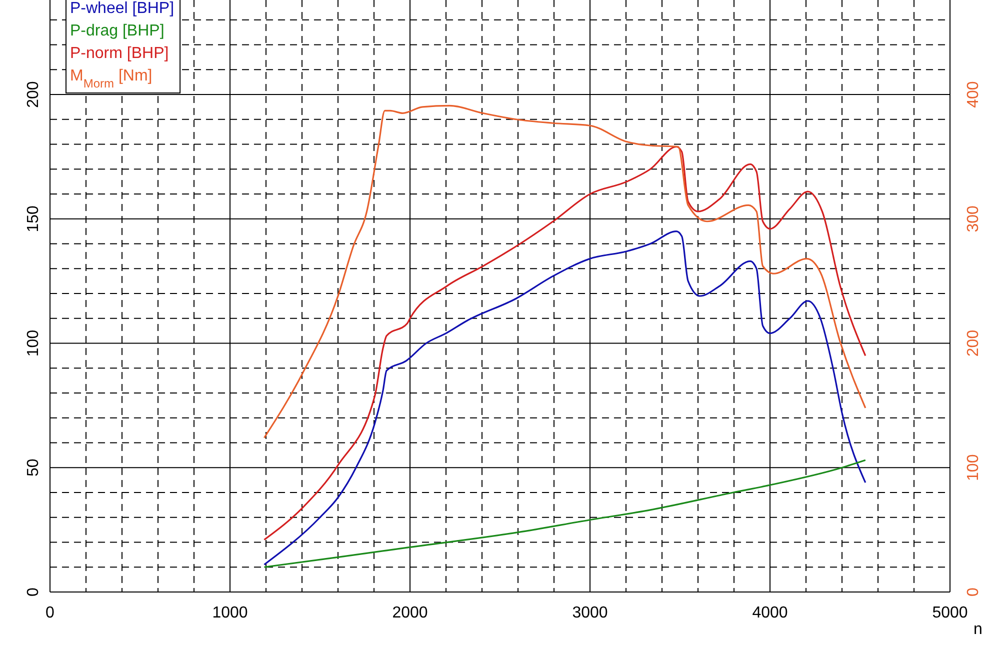  What do you see at coordinates (950, 613) in the screenshot?
I see `x-tick-label: 5000` at bounding box center [950, 613].